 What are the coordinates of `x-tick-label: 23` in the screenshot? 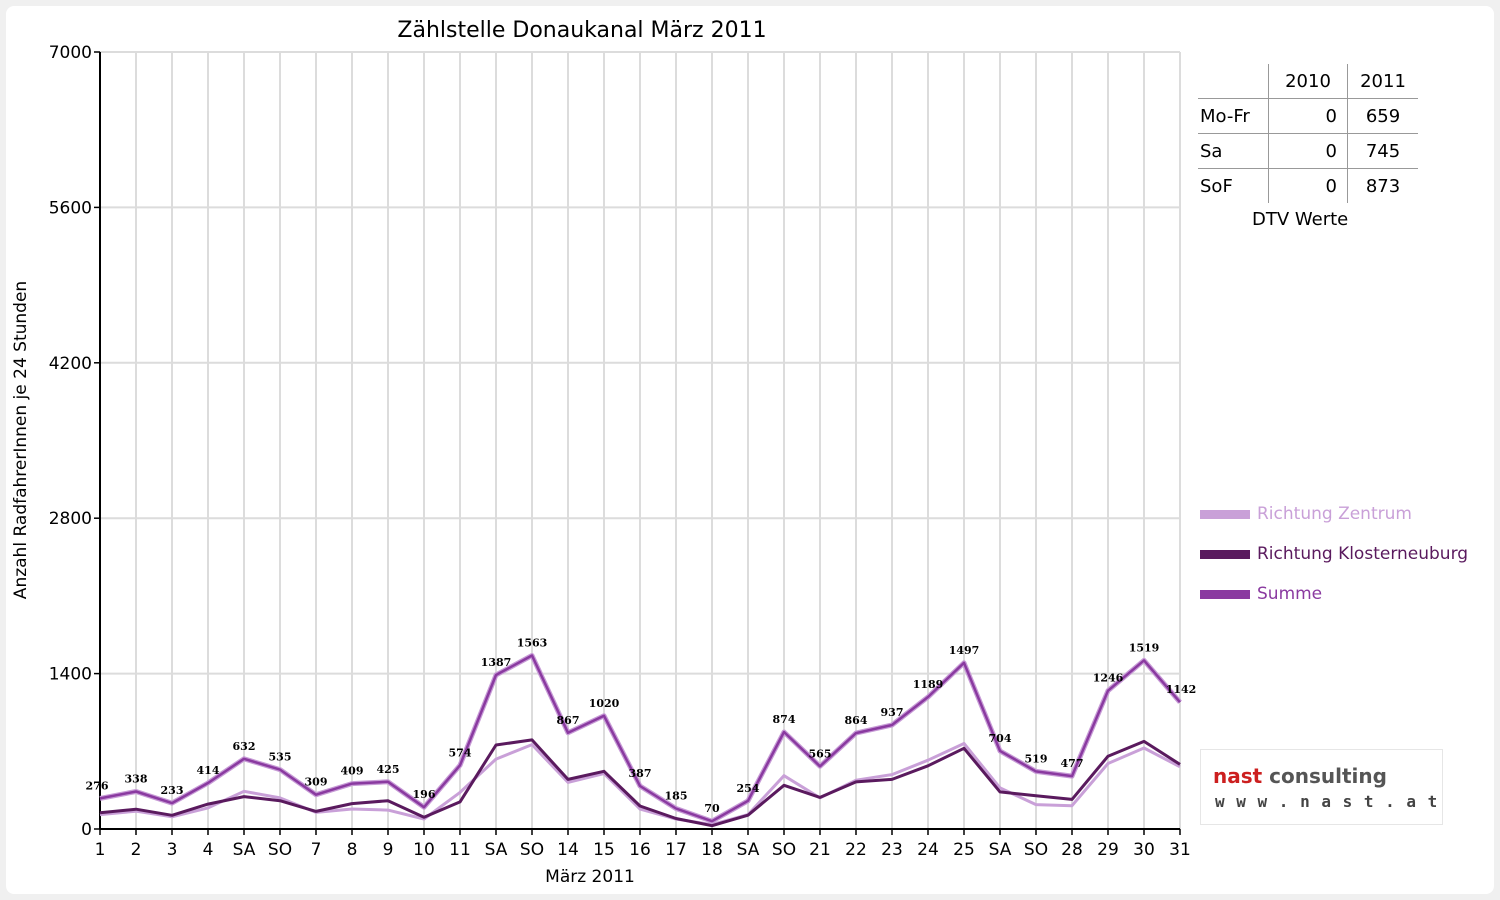 It's located at (892, 850).